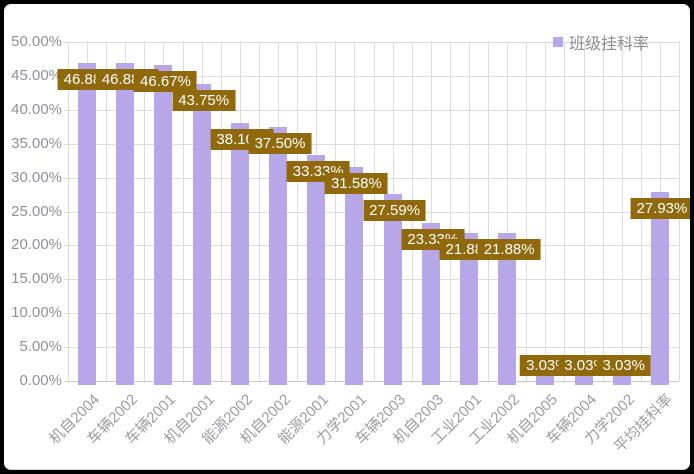 This screenshot has width=694, height=474. What do you see at coordinates (87, 224) in the screenshot?
I see `bar-机自2004` at bounding box center [87, 224].